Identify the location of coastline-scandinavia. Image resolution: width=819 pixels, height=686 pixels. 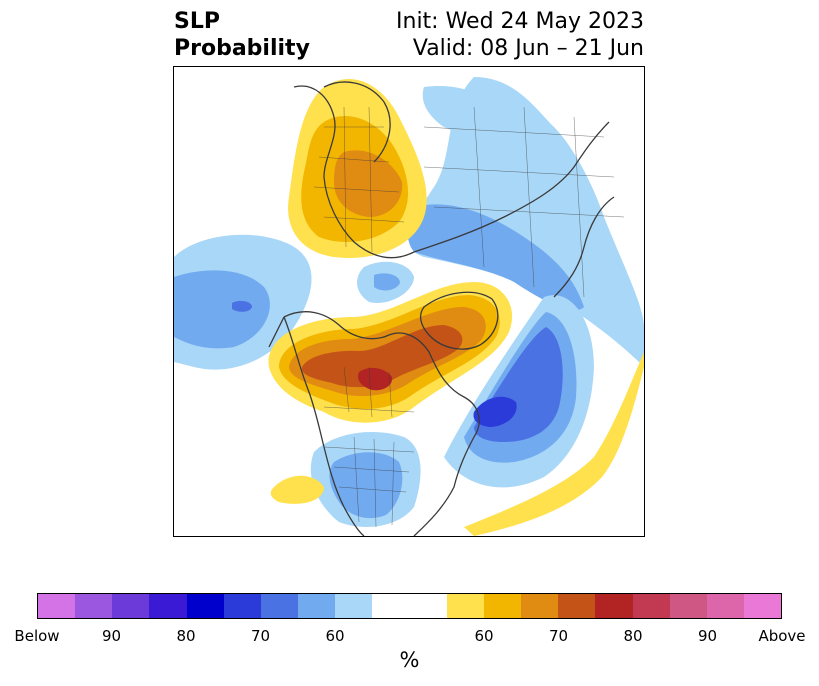
(357, 122).